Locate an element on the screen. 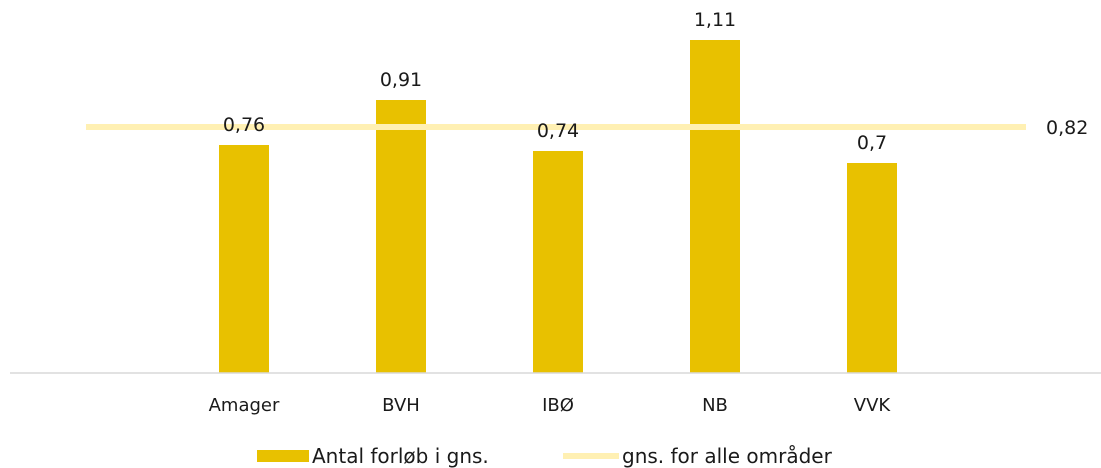 The height and width of the screenshot is (468, 1101). bar-data-label: 0,74 is located at coordinates (558, 131).